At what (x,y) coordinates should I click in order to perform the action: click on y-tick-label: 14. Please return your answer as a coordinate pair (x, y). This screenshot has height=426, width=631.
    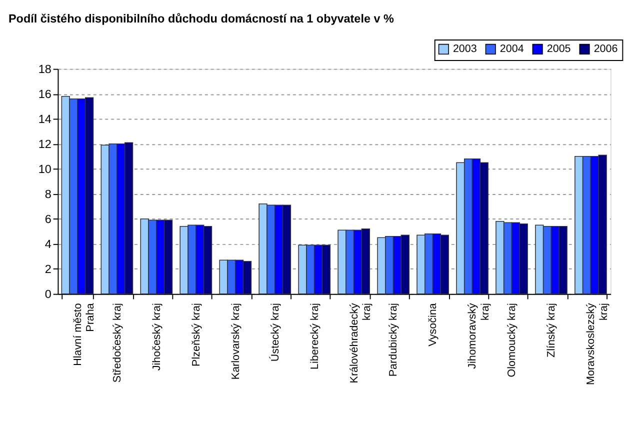
    Looking at the image, I should click on (45, 119).